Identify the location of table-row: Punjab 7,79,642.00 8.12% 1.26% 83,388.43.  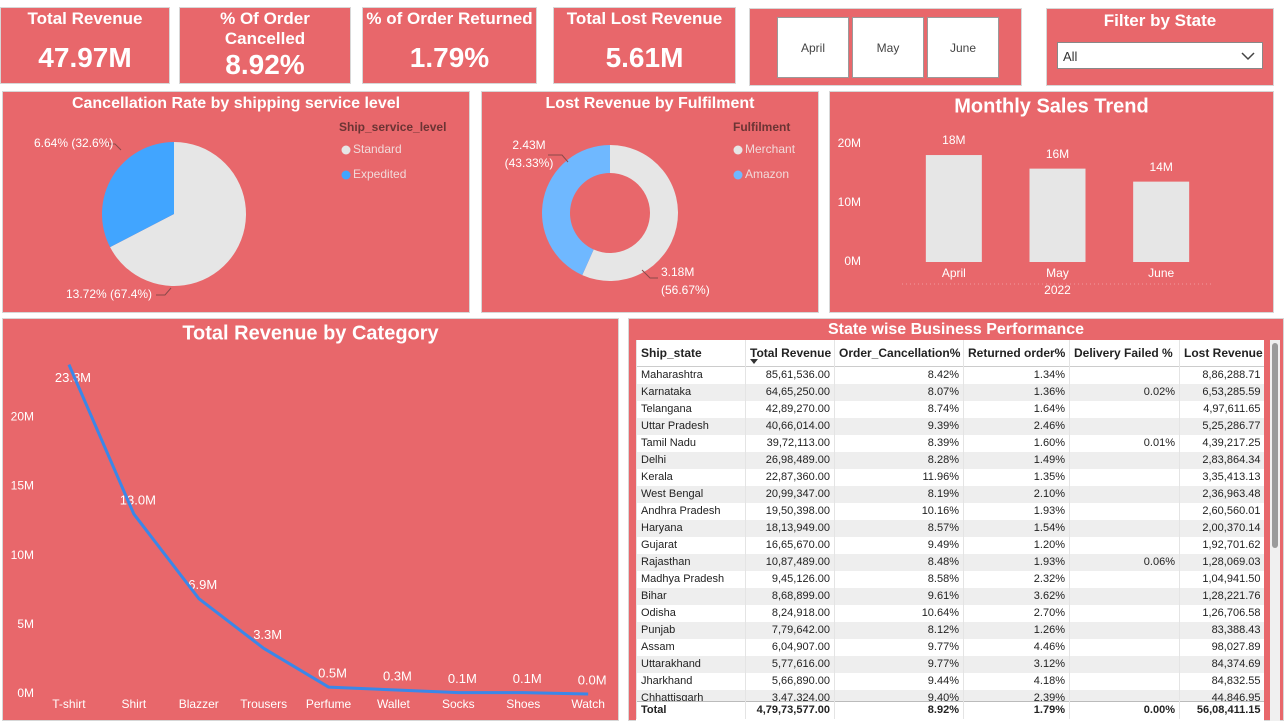
(950, 630).